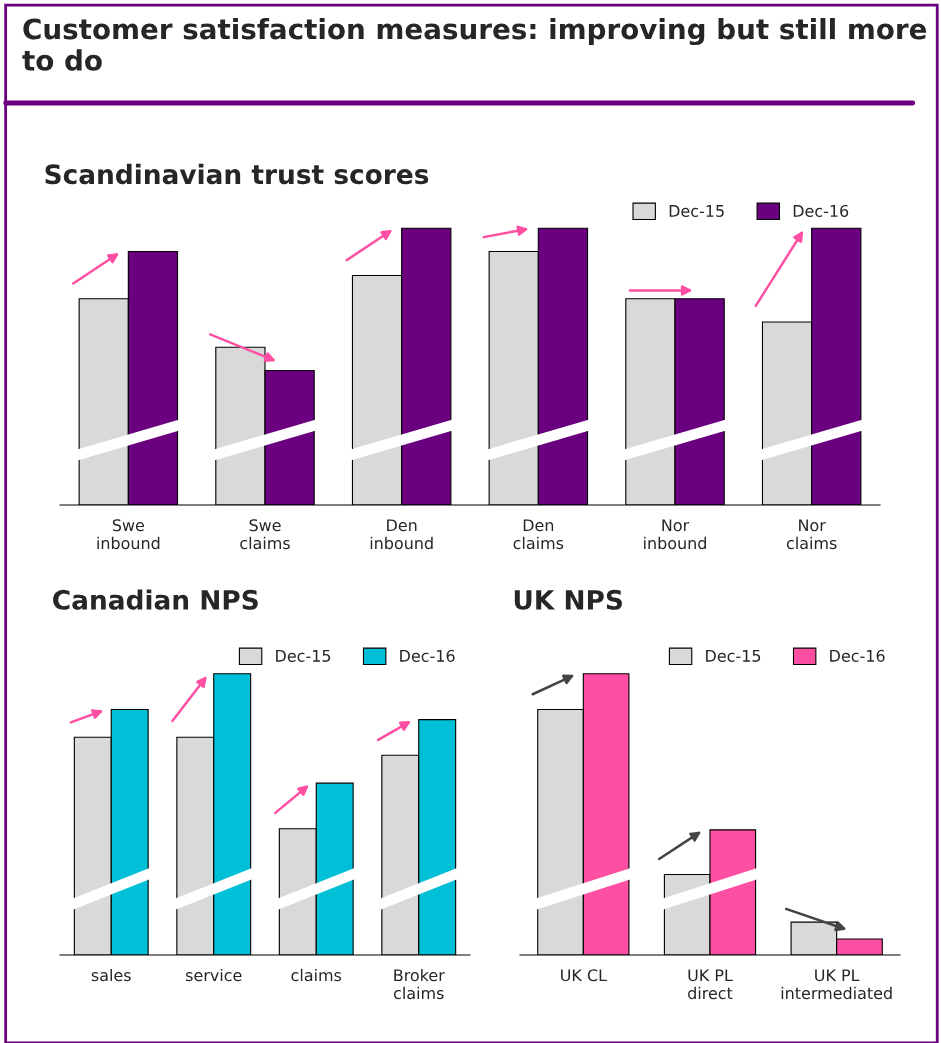  Describe the element at coordinates (811, 534) in the screenshot. I see `x-tick-label: Nor claims` at that location.